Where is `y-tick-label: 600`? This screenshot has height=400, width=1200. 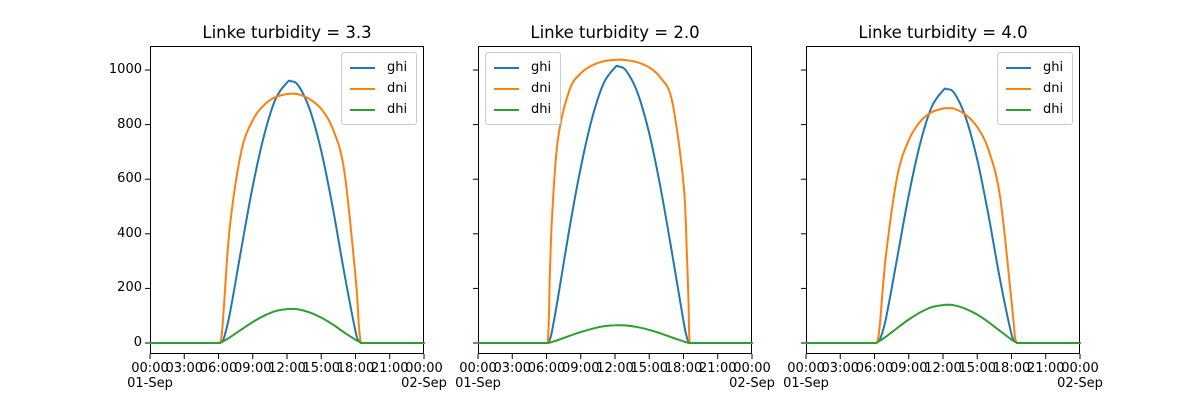 y-tick-label: 600 is located at coordinates (129, 179).